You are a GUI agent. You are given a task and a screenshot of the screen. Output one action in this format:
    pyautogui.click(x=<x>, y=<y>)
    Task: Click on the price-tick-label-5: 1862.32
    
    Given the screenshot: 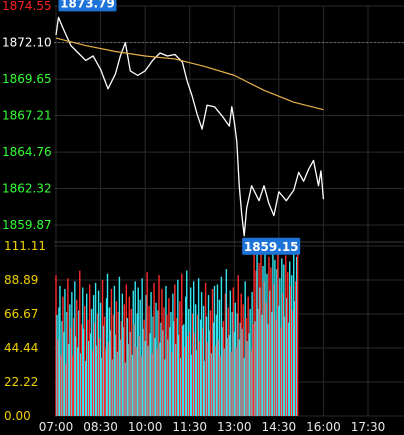 What is the action you would take?
    pyautogui.click(x=27, y=188)
    